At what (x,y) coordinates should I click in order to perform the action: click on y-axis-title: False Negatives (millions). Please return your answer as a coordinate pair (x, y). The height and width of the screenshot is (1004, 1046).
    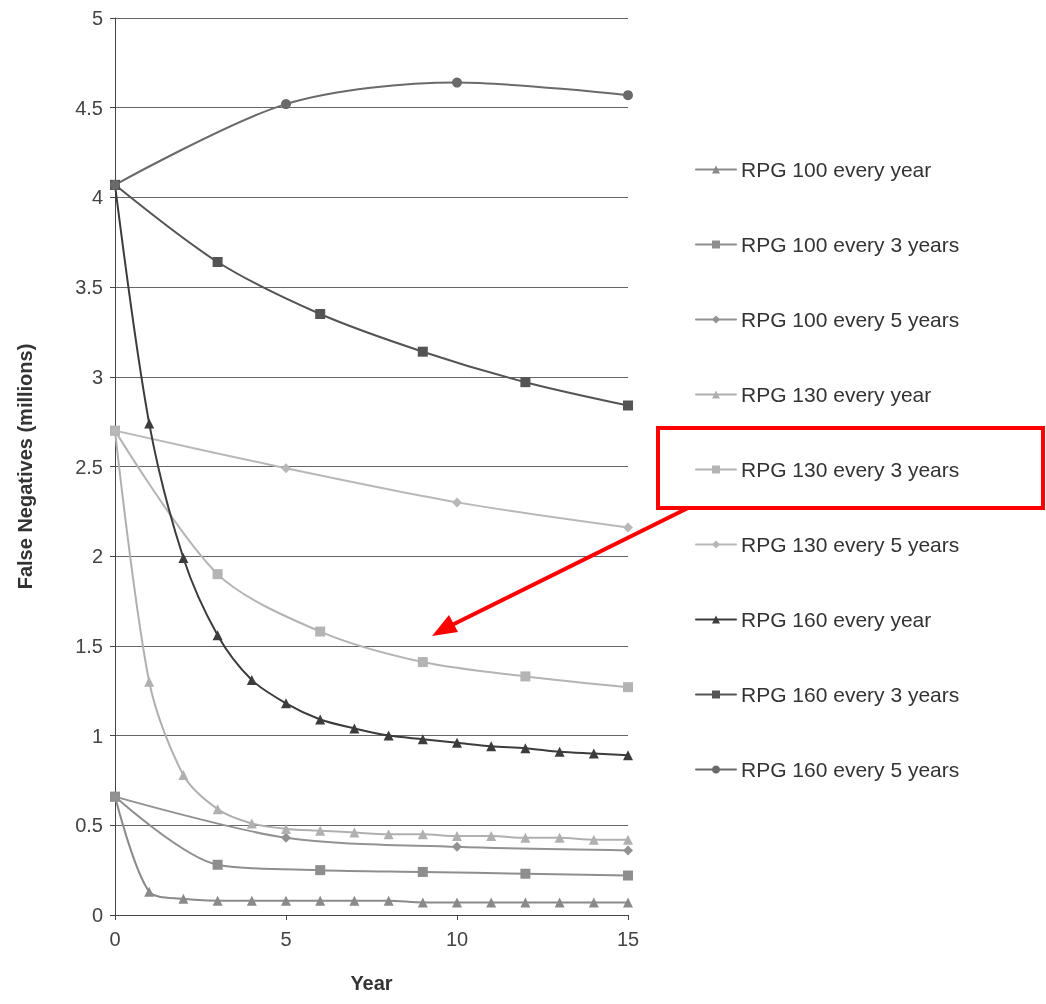
    Looking at the image, I should click on (25, 466).